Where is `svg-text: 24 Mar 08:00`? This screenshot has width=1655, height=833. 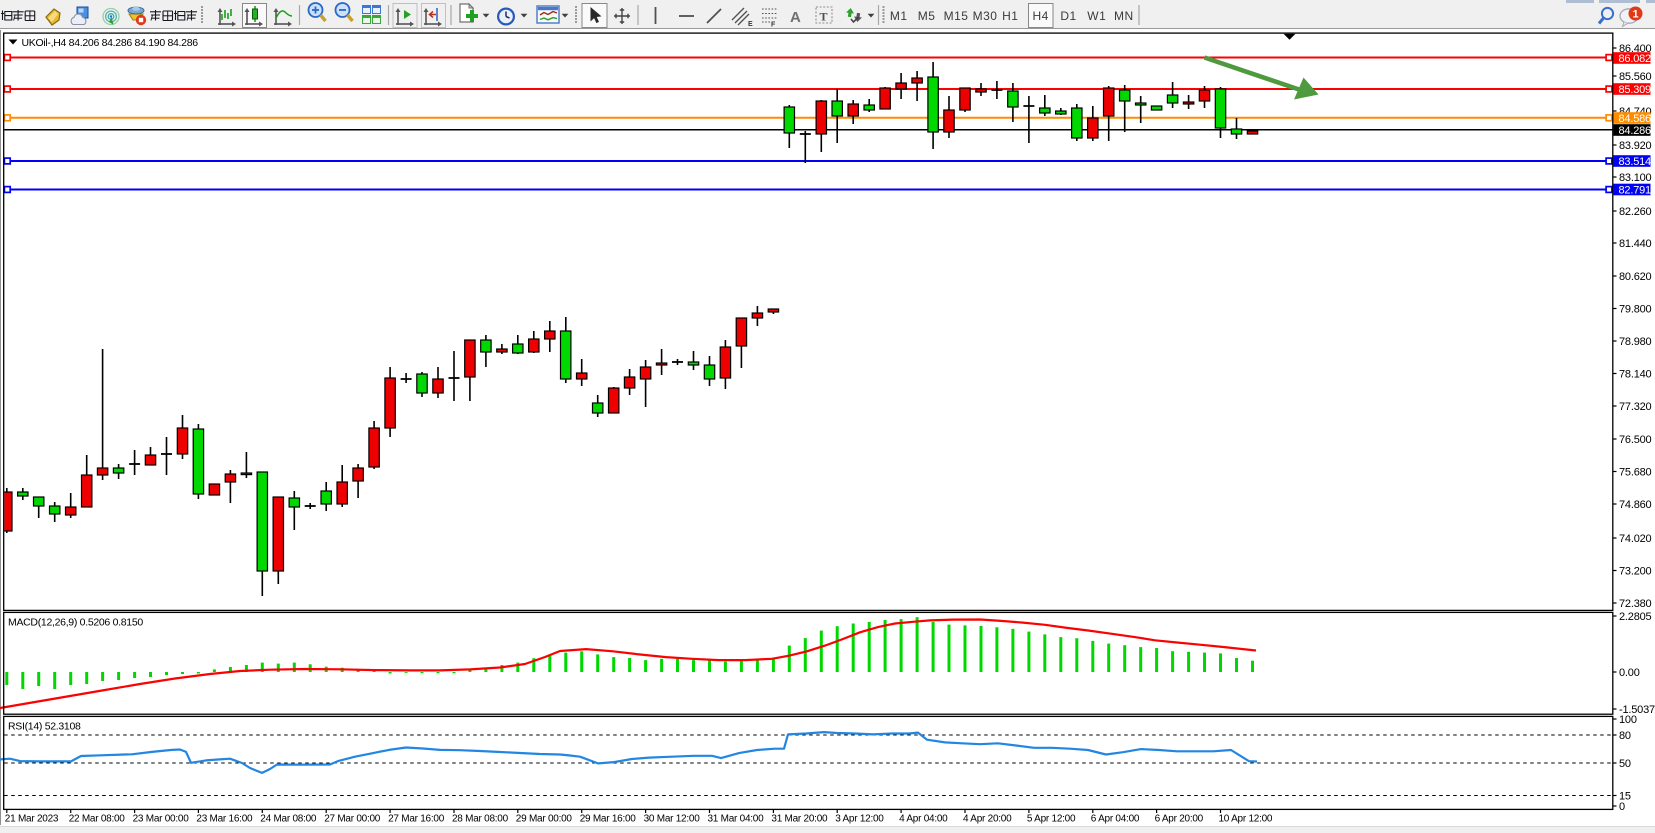
svg-text: 24 Mar 08:00 is located at coordinates (288, 819).